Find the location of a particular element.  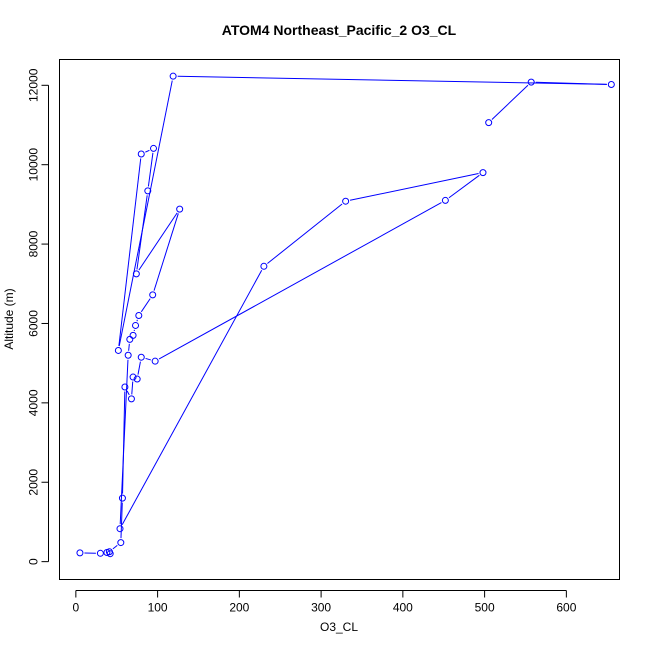

x-tick-label: 300 is located at coordinates (321, 608).